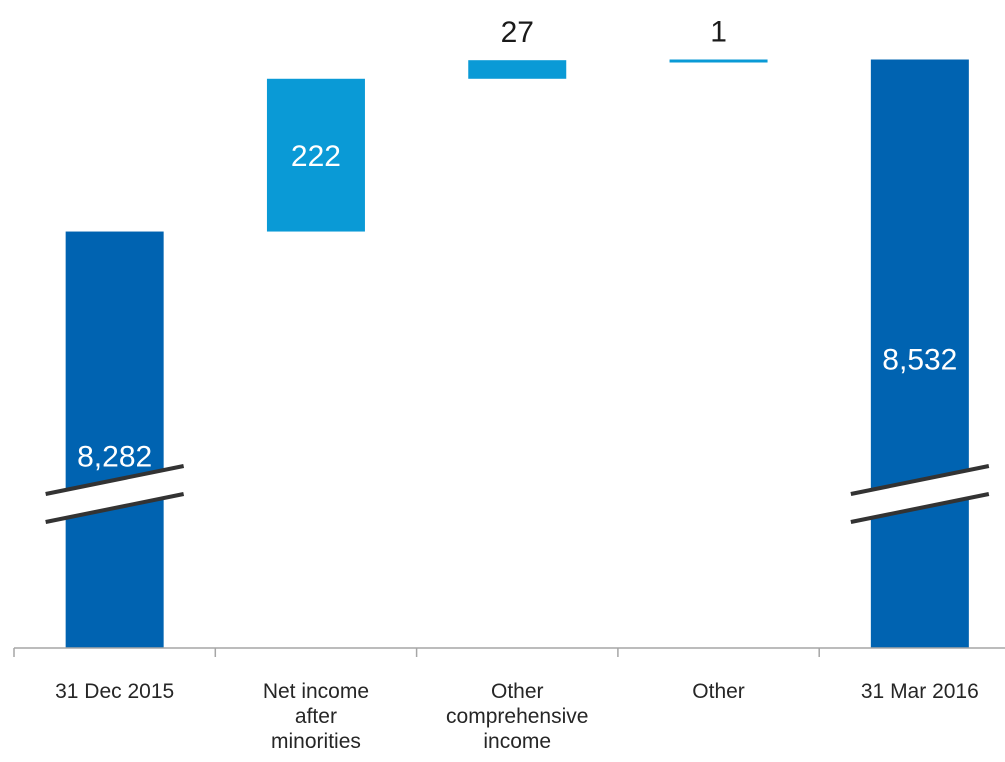  I want to click on value-label-2: 222, so click(316, 156).